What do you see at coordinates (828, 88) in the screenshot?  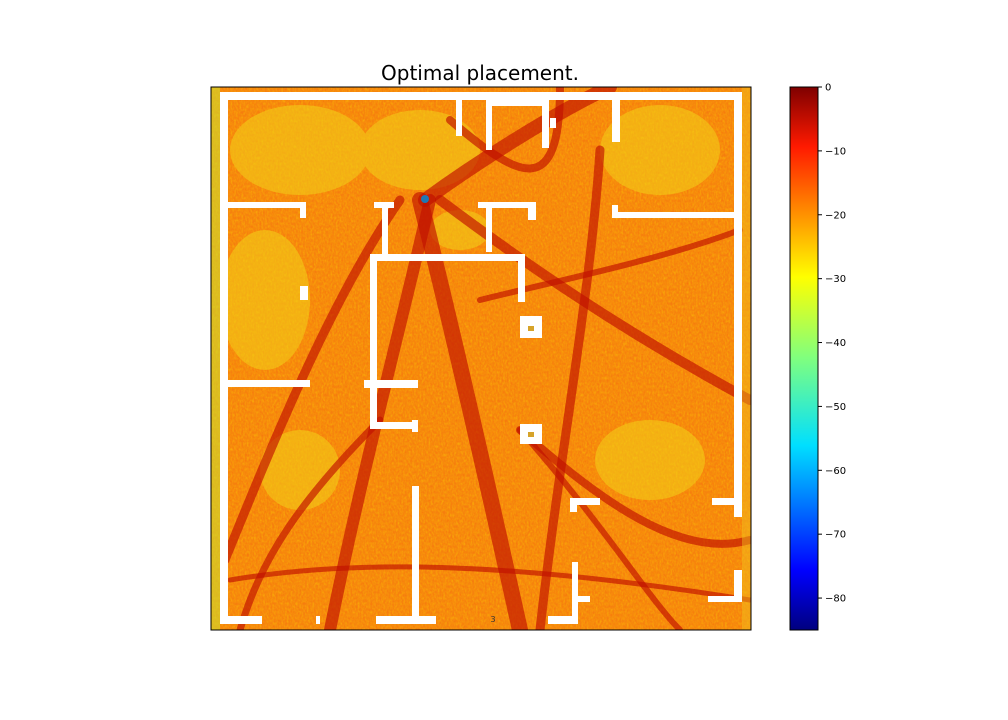 I see `colorbar-tick-label: 0` at bounding box center [828, 88].